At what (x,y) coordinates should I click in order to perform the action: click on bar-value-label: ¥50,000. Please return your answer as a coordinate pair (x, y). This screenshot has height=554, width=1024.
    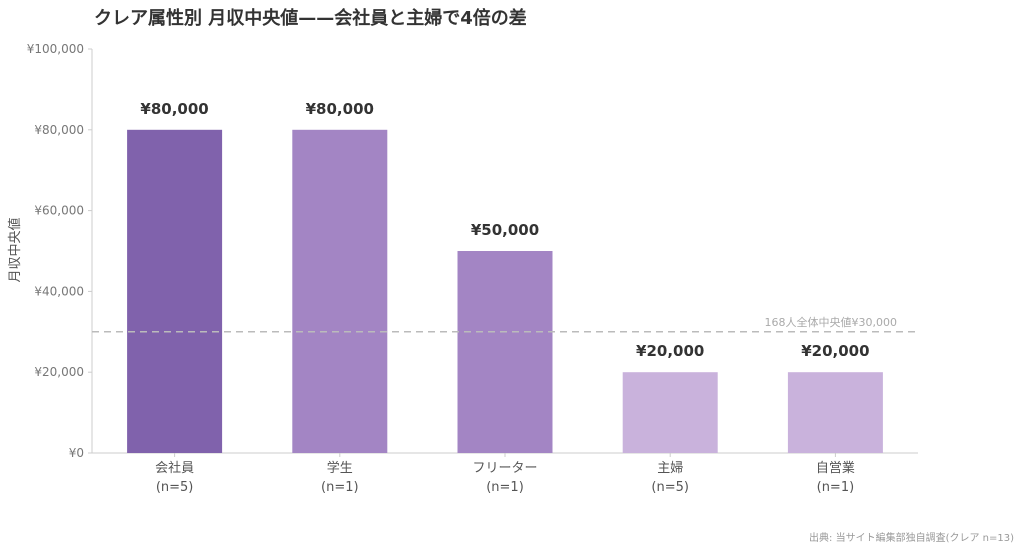
    Looking at the image, I should click on (505, 230).